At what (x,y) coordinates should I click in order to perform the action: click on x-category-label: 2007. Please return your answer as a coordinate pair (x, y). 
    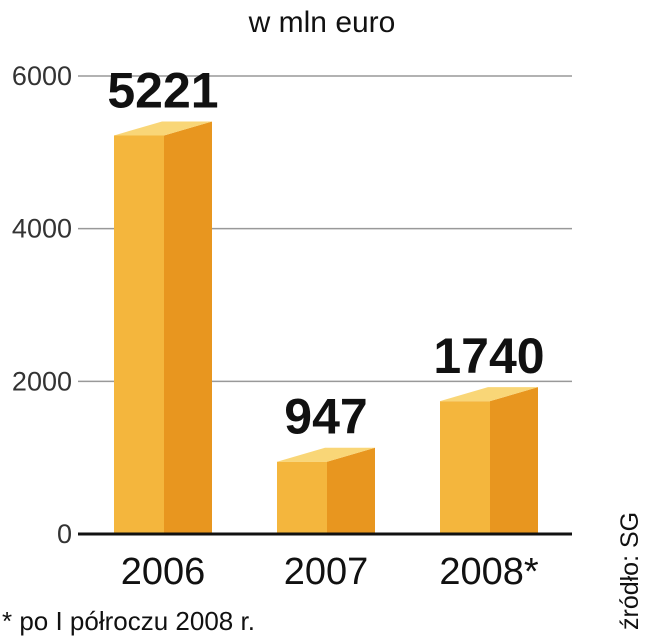
    Looking at the image, I should click on (326, 572).